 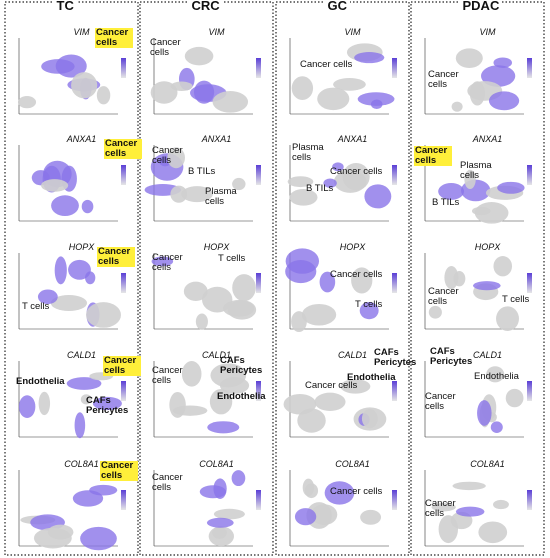 I want to click on cell-label: B TILs, so click(x=446, y=202).